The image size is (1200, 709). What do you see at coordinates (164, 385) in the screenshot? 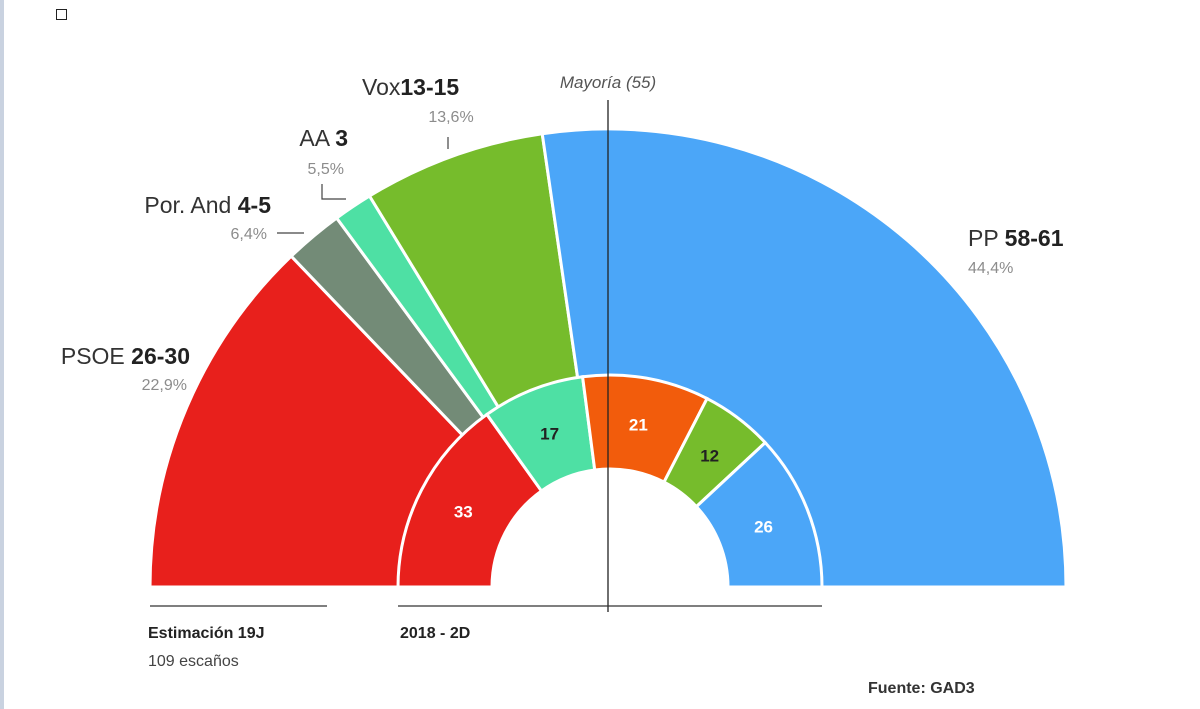
I see `party-pct: 22,9%` at bounding box center [164, 385].